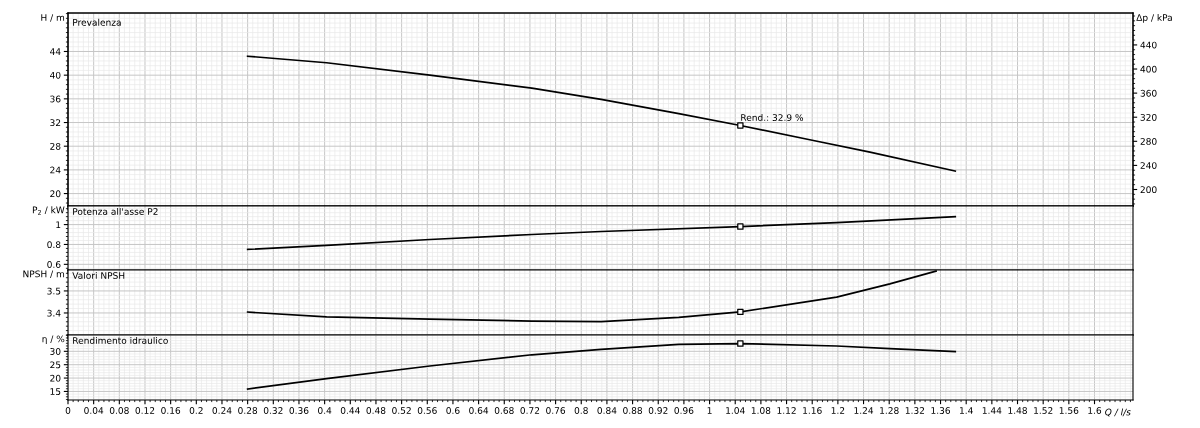 The height and width of the screenshot is (428, 1200). Describe the element at coordinates (992, 410) in the screenshot. I see `x-tick-label: 1.44` at that location.